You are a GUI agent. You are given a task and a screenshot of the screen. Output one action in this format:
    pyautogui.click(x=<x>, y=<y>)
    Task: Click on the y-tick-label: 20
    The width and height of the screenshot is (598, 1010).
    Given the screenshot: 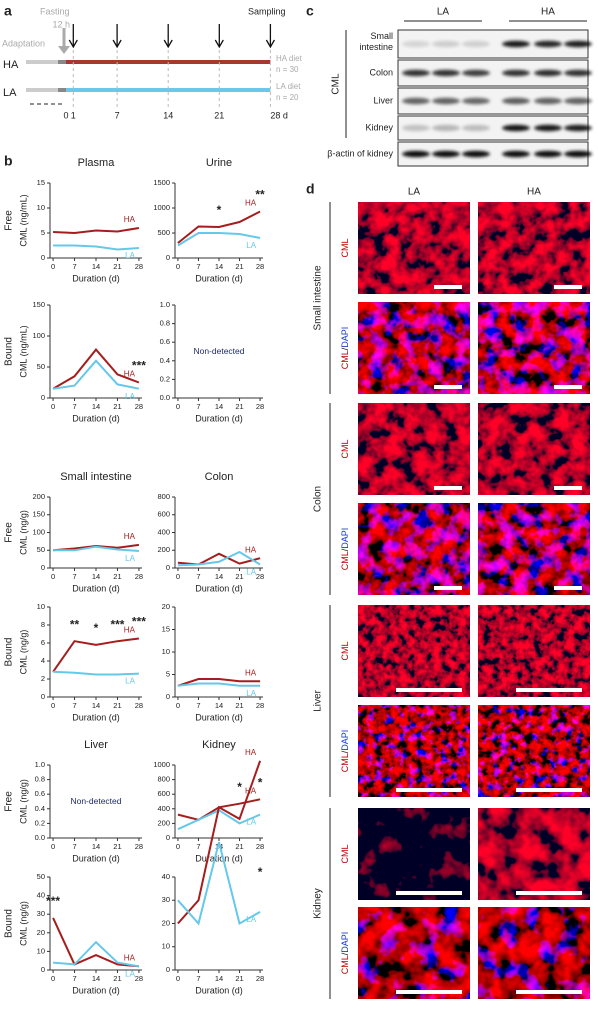 What is the action you would take?
    pyautogui.click(x=166, y=606)
    